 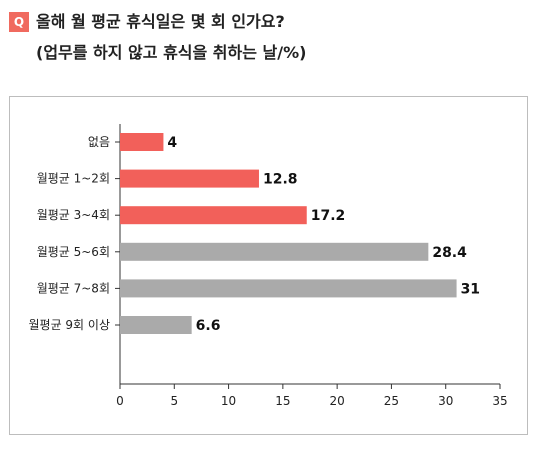 What do you see at coordinates (171, 52) in the screenshot?
I see `question-subtitle: (업무를 하지 않고 휴식을 취하는 날/%)` at bounding box center [171, 52].